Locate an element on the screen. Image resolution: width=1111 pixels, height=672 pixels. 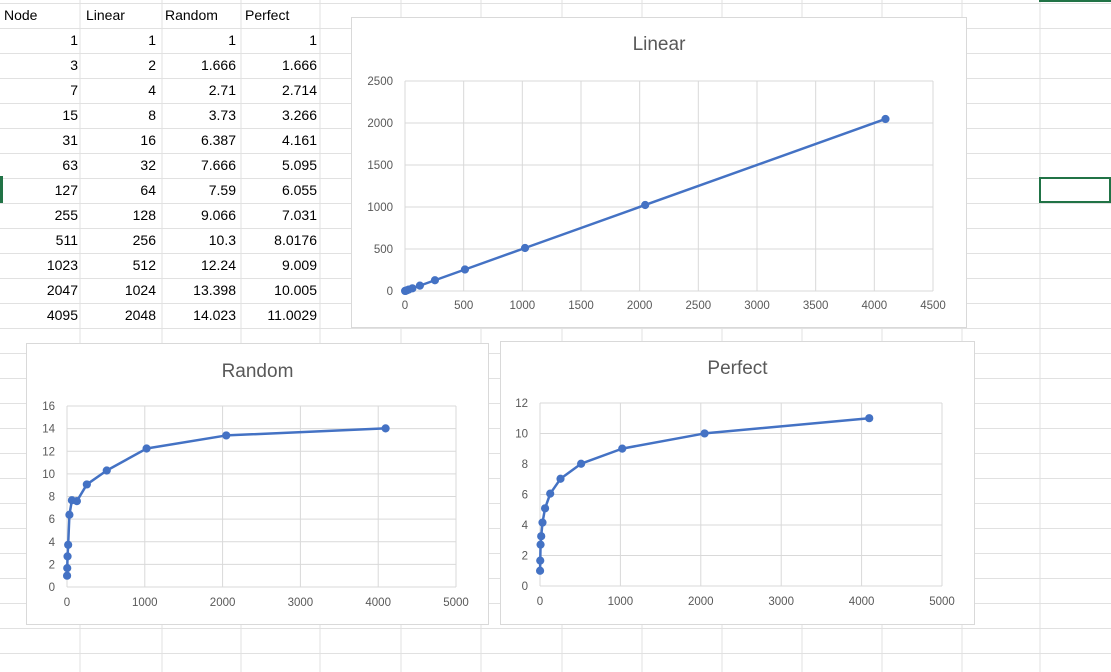
table-cell: 2047 is located at coordinates (62, 290).